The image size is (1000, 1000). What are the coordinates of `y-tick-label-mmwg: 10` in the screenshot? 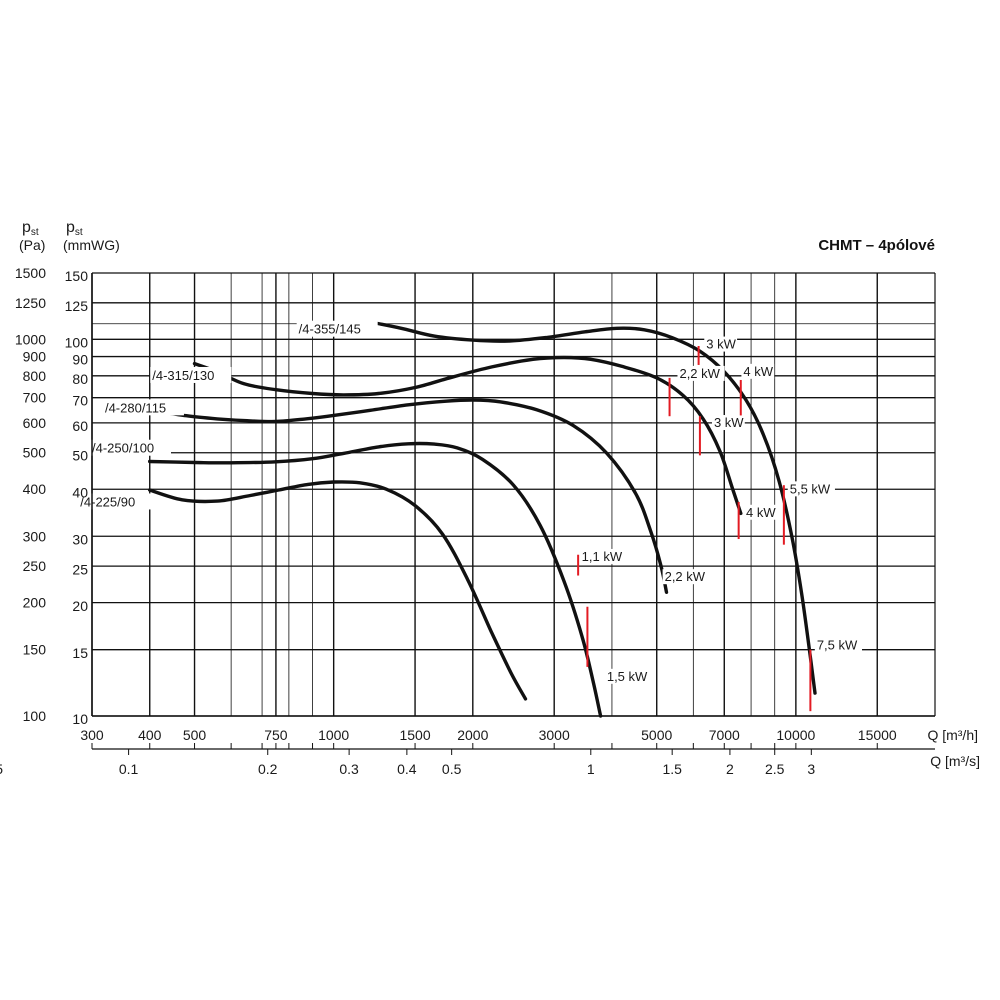 It's located at (80, 719).